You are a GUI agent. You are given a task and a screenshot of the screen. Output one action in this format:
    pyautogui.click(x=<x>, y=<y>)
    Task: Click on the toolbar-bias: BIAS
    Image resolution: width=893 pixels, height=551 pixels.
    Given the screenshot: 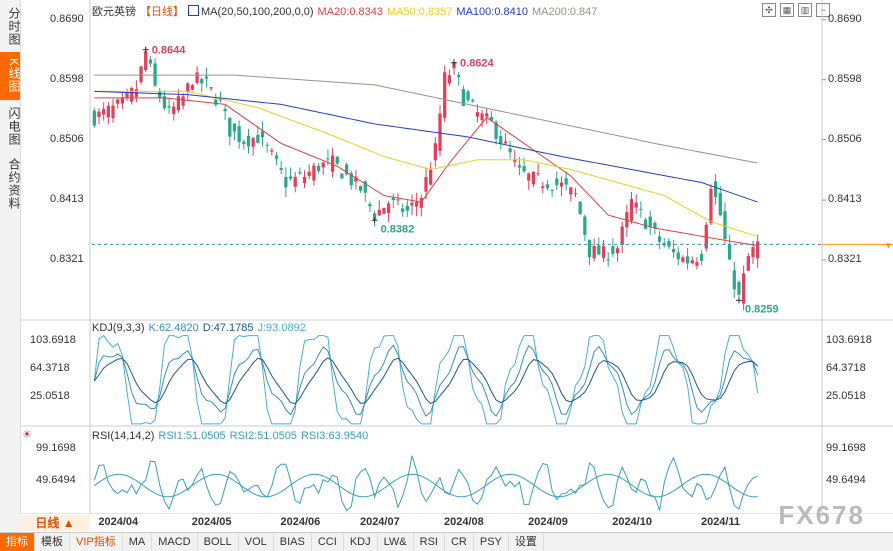 What is the action you would take?
    pyautogui.click(x=293, y=542)
    